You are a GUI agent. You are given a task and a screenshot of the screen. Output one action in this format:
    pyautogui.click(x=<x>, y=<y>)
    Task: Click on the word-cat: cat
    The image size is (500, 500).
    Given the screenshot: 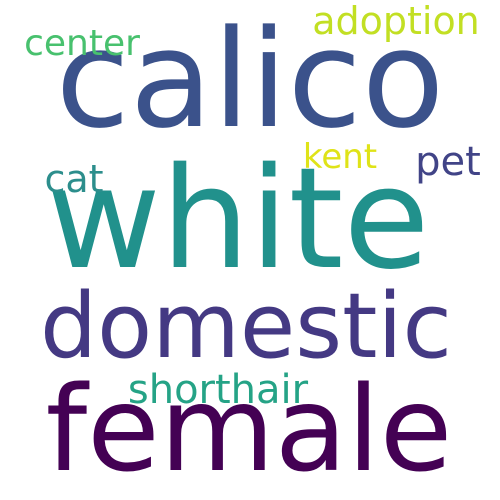 What is the action you would take?
    pyautogui.click(x=74, y=179)
    